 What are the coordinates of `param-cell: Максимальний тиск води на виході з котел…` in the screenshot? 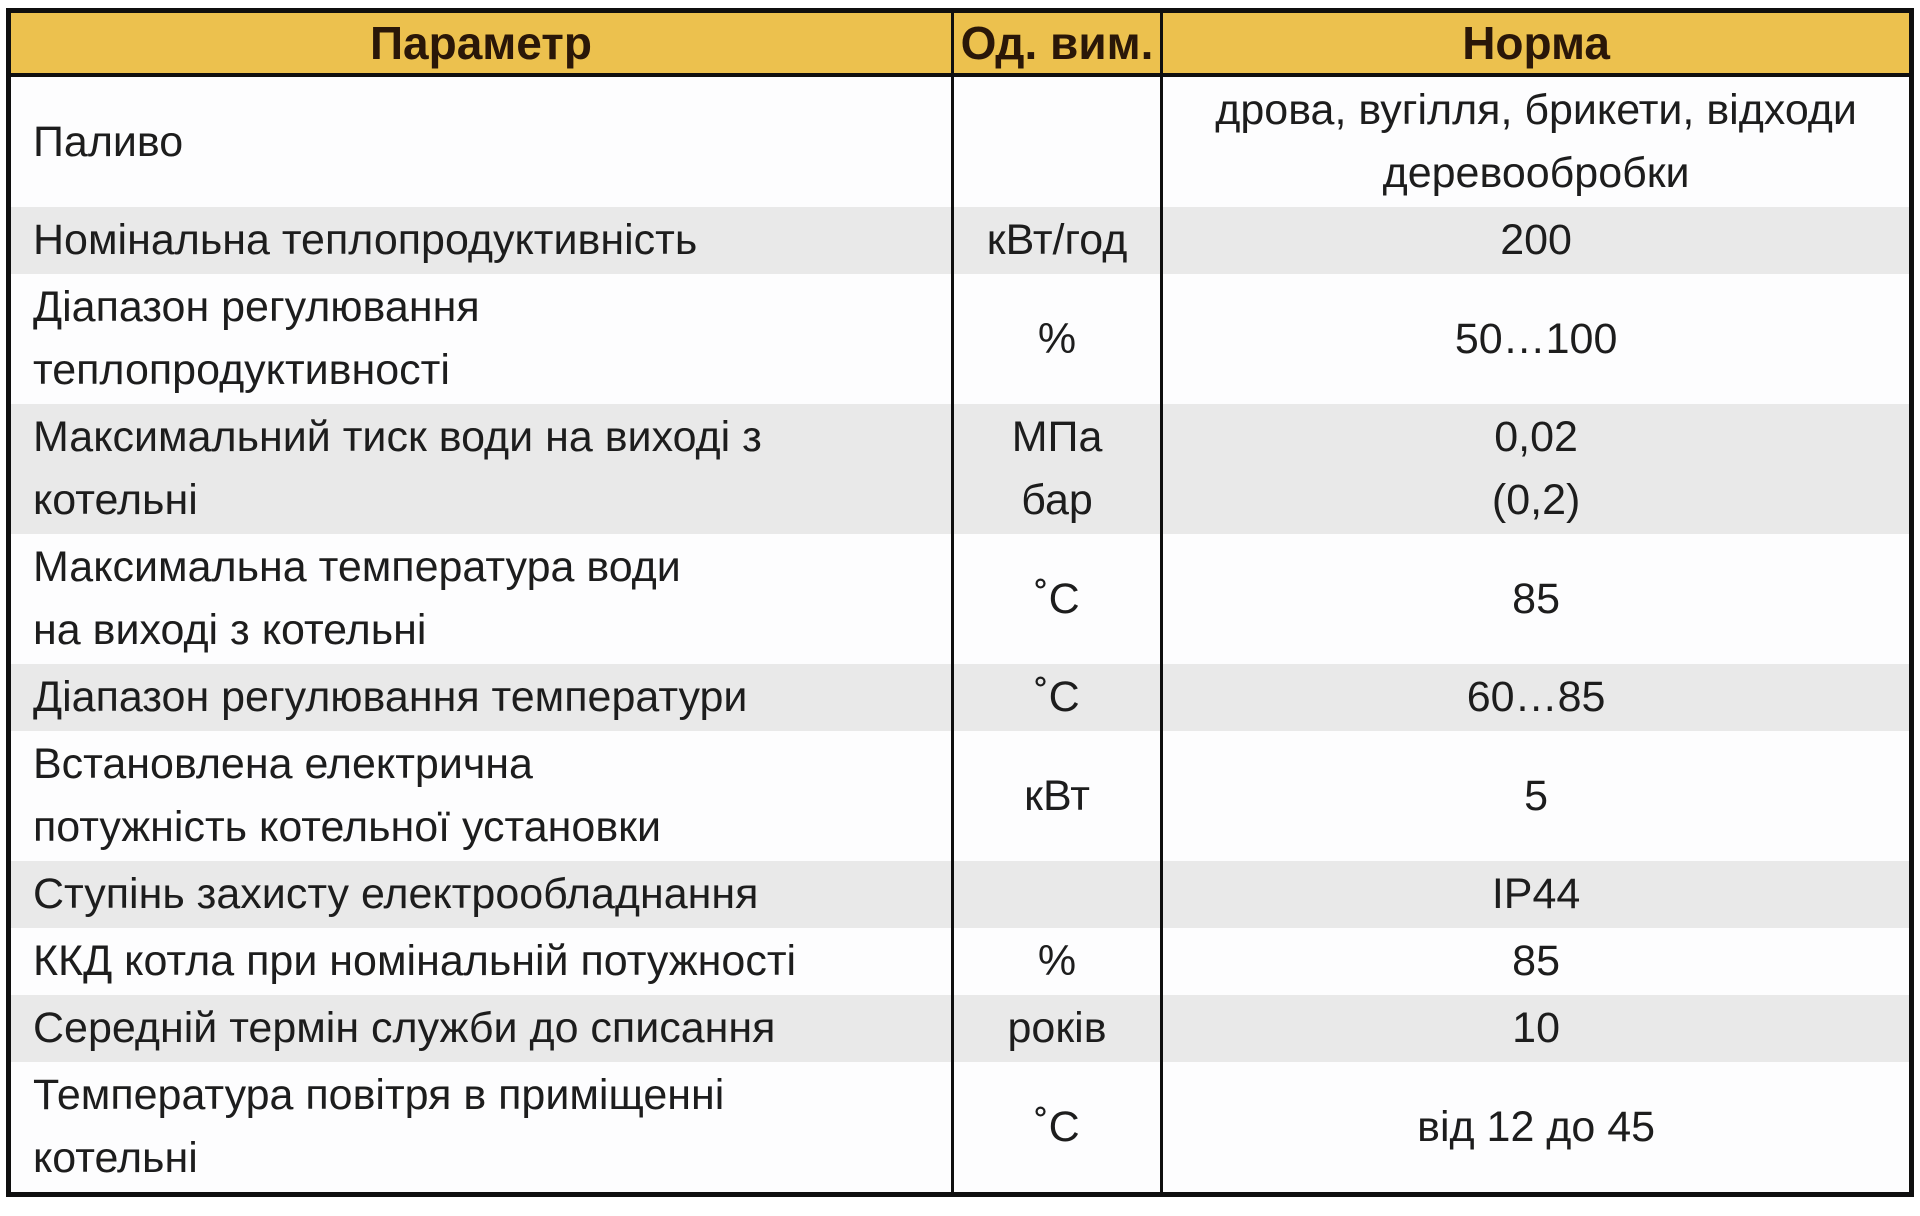 It's located at (480, 469).